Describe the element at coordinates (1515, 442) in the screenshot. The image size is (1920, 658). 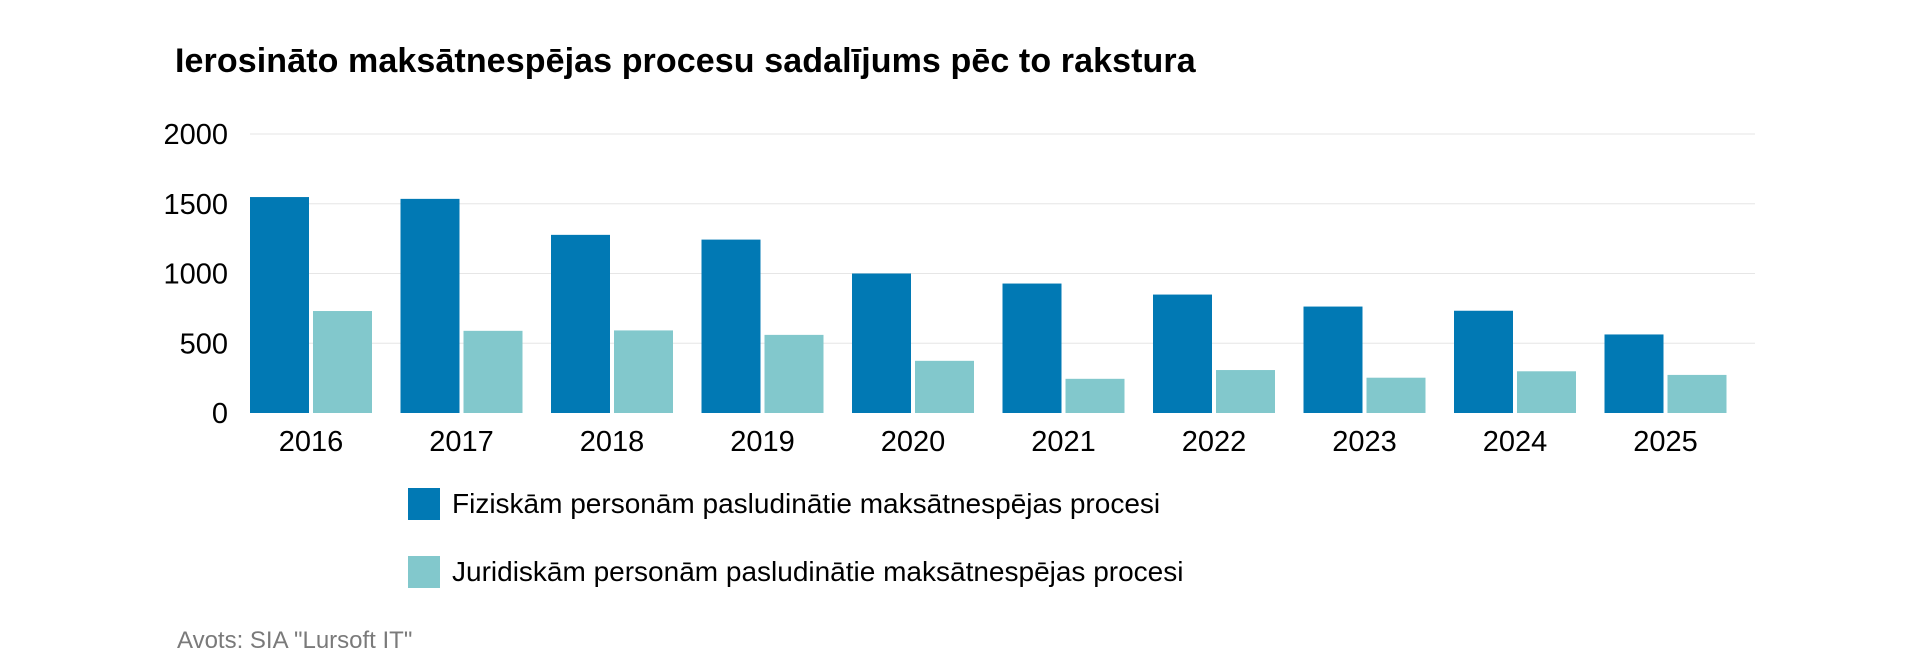
I see `x-tick-label: 2024` at that location.